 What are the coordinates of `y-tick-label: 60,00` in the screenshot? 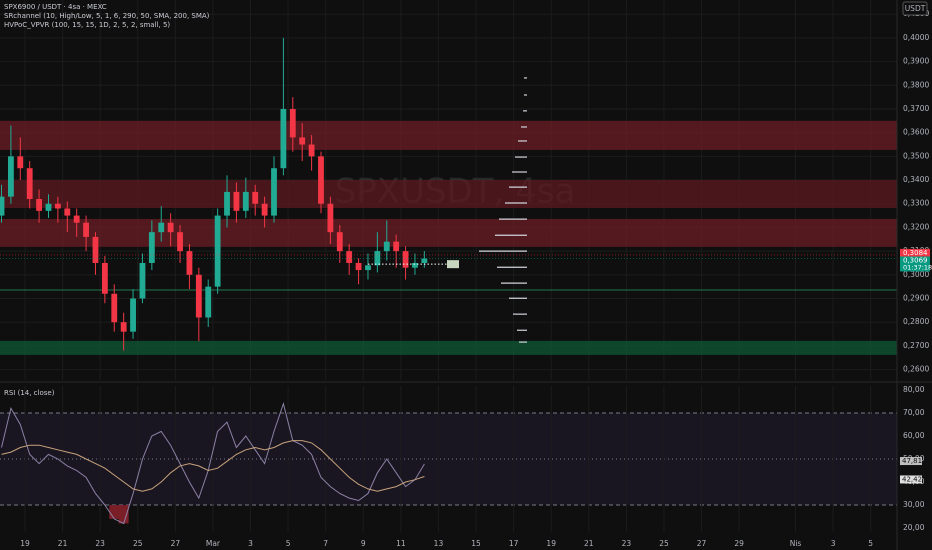 It's located at (914, 435).